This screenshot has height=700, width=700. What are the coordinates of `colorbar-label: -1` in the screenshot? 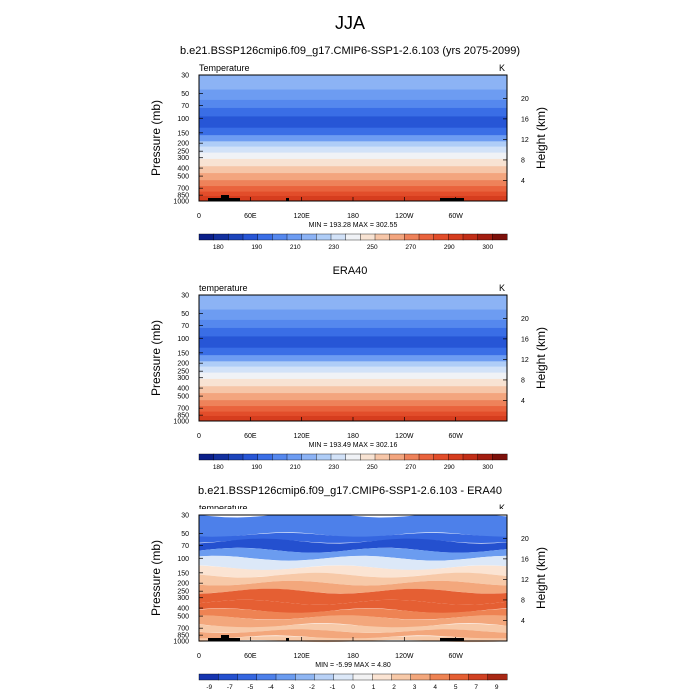 It's located at (333, 687).